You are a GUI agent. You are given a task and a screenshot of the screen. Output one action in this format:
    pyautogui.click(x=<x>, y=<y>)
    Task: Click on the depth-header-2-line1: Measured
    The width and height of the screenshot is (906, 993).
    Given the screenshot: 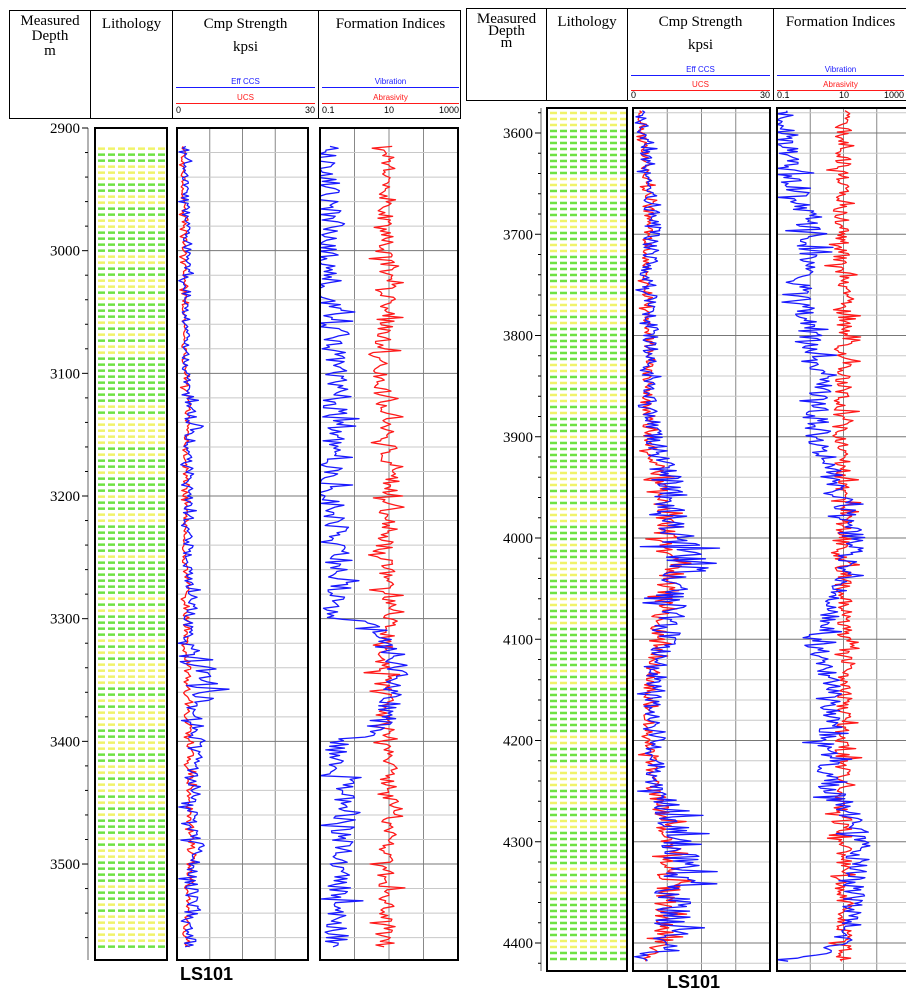 What is the action you would take?
    pyautogui.click(x=506, y=19)
    